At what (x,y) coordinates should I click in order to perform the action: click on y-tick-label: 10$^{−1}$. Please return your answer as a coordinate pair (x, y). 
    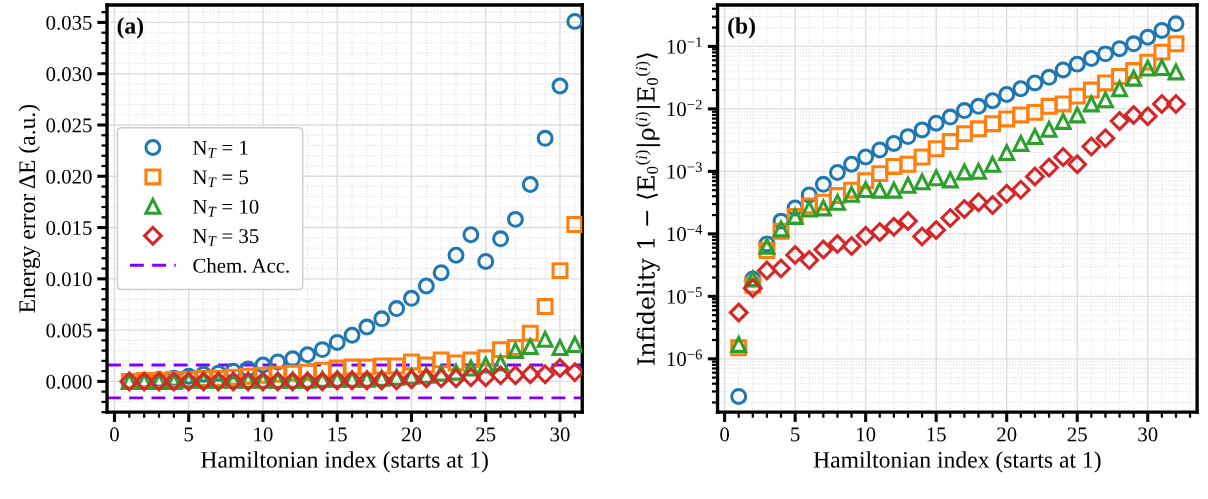
    Looking at the image, I should click on (684, 45).